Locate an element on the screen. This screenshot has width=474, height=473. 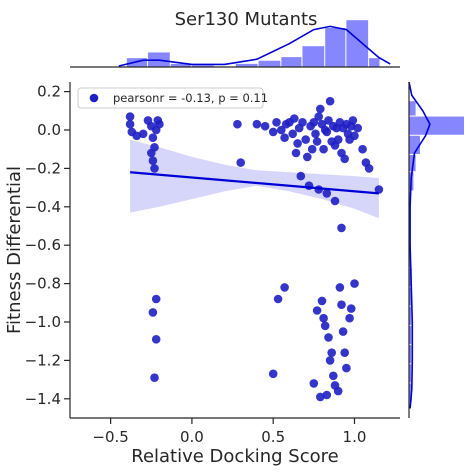
y-tick-label: −0.6 is located at coordinates (43, 245).